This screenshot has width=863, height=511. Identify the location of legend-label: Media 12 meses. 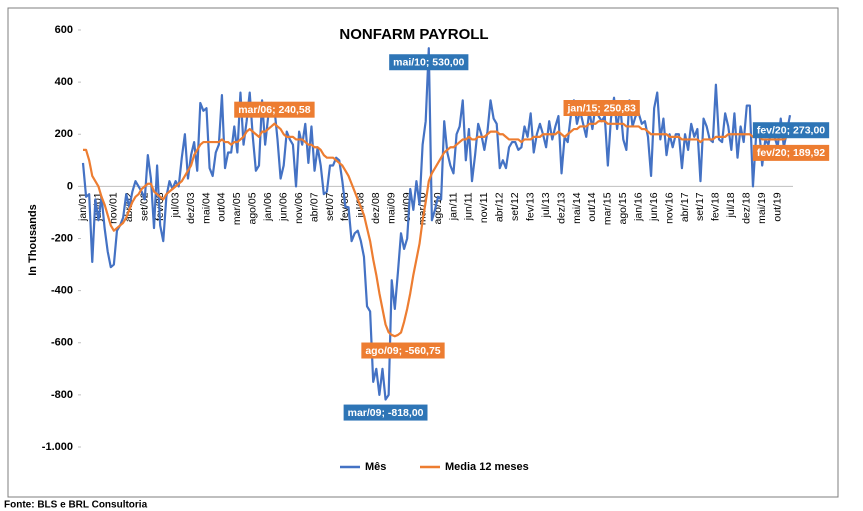
(487, 467).